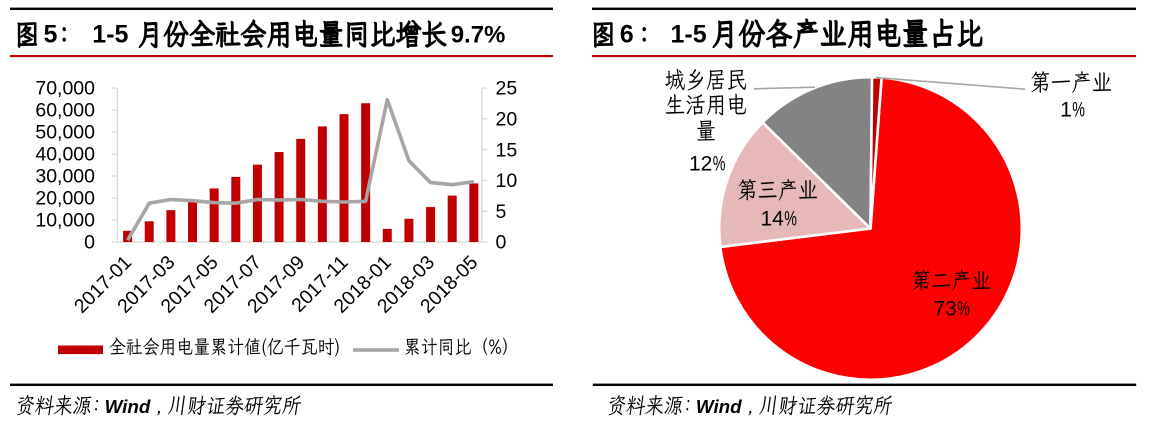 This screenshot has width=1153, height=424. Describe the element at coordinates (700, 163) in the screenshot. I see `svg-text: 12` at that location.